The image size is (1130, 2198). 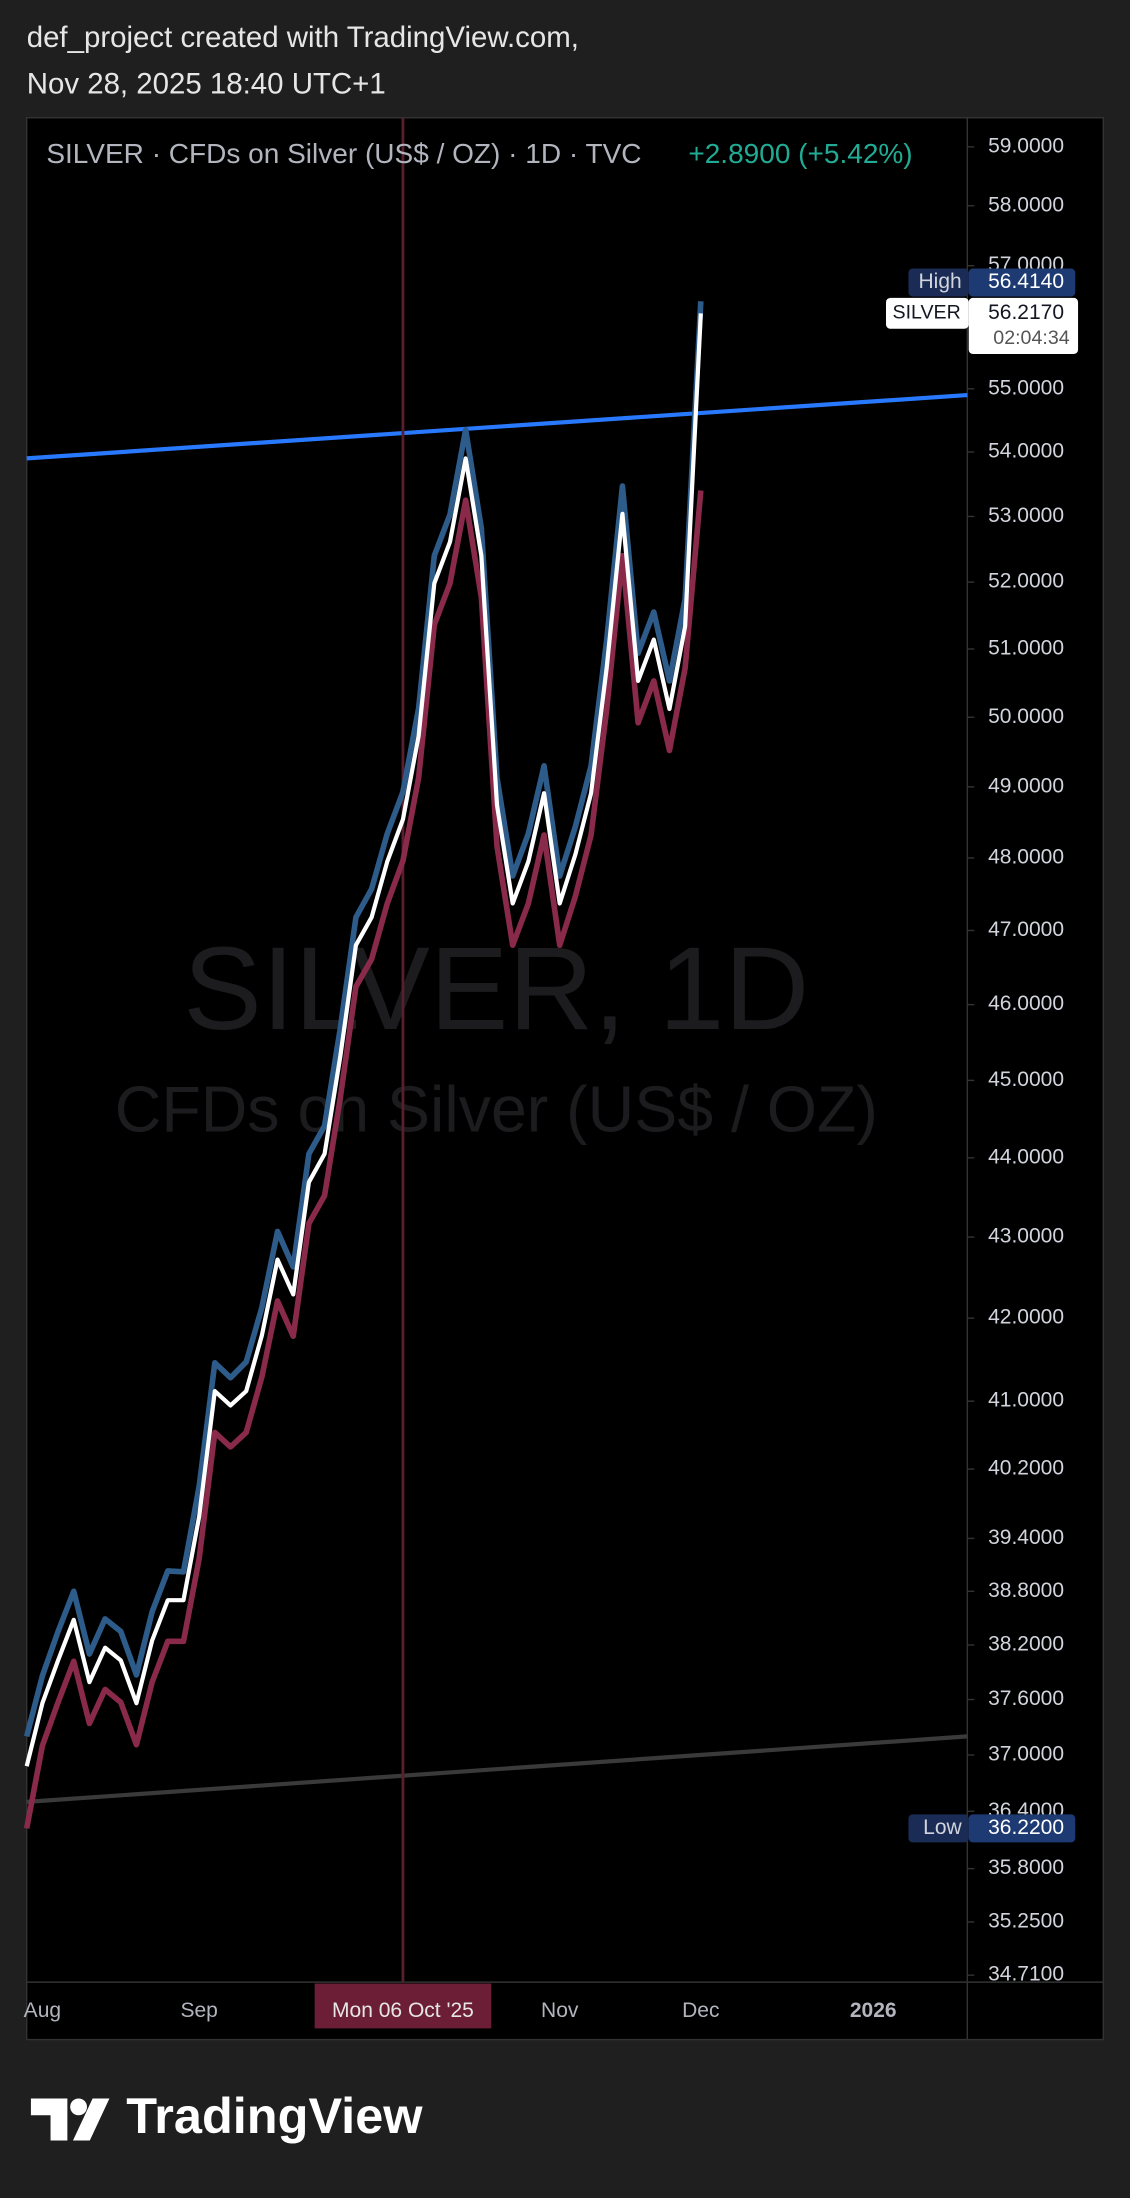 What do you see at coordinates (800, 153) in the screenshot?
I see `change-legend: +2.8900 (+5.42%)` at bounding box center [800, 153].